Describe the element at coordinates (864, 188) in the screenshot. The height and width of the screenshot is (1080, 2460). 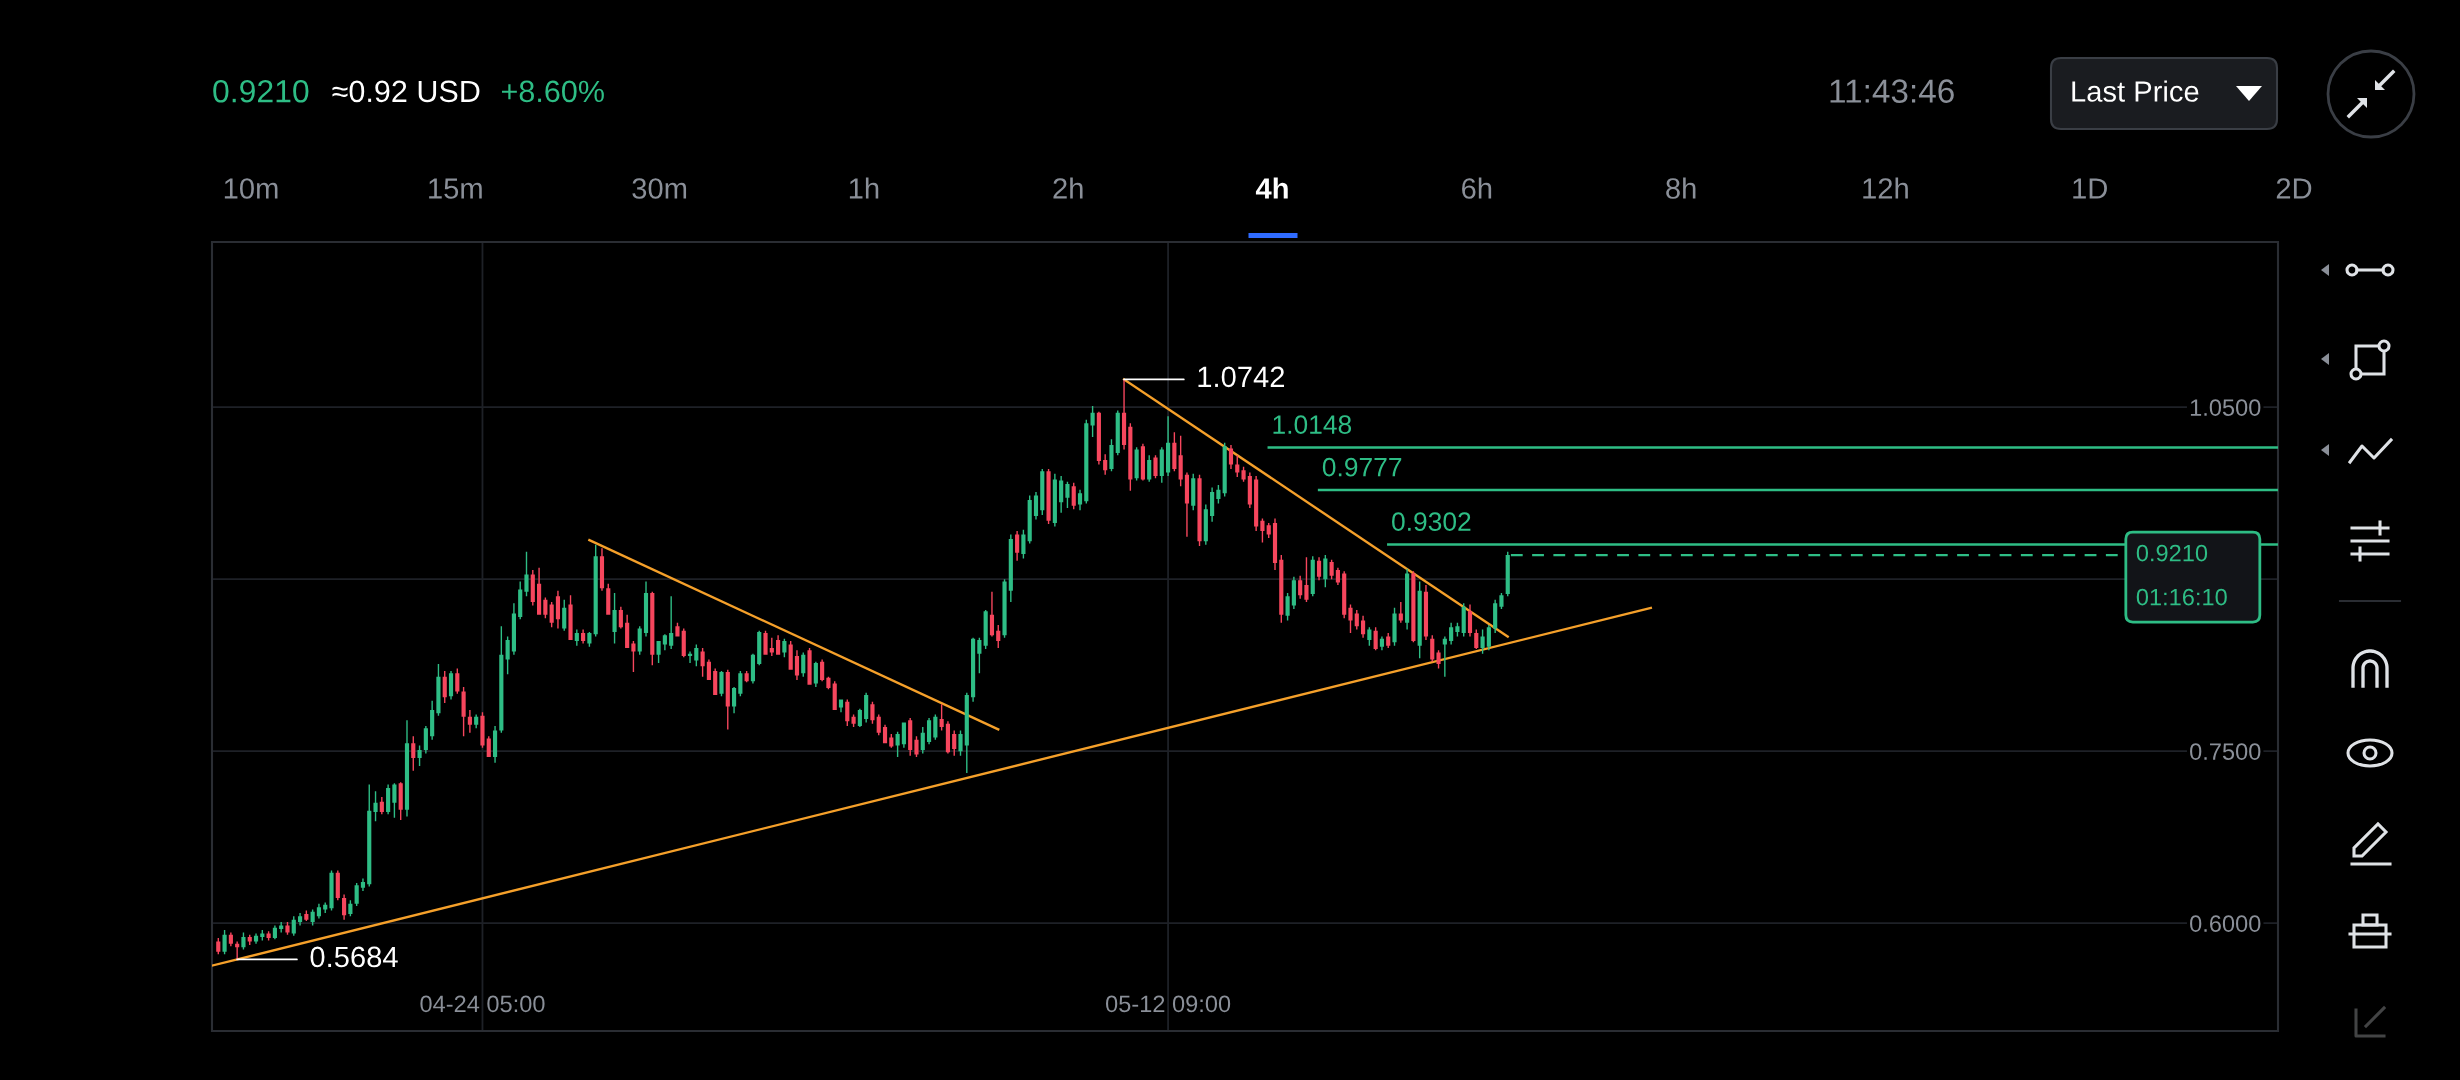
I see `text: 1h` at that location.